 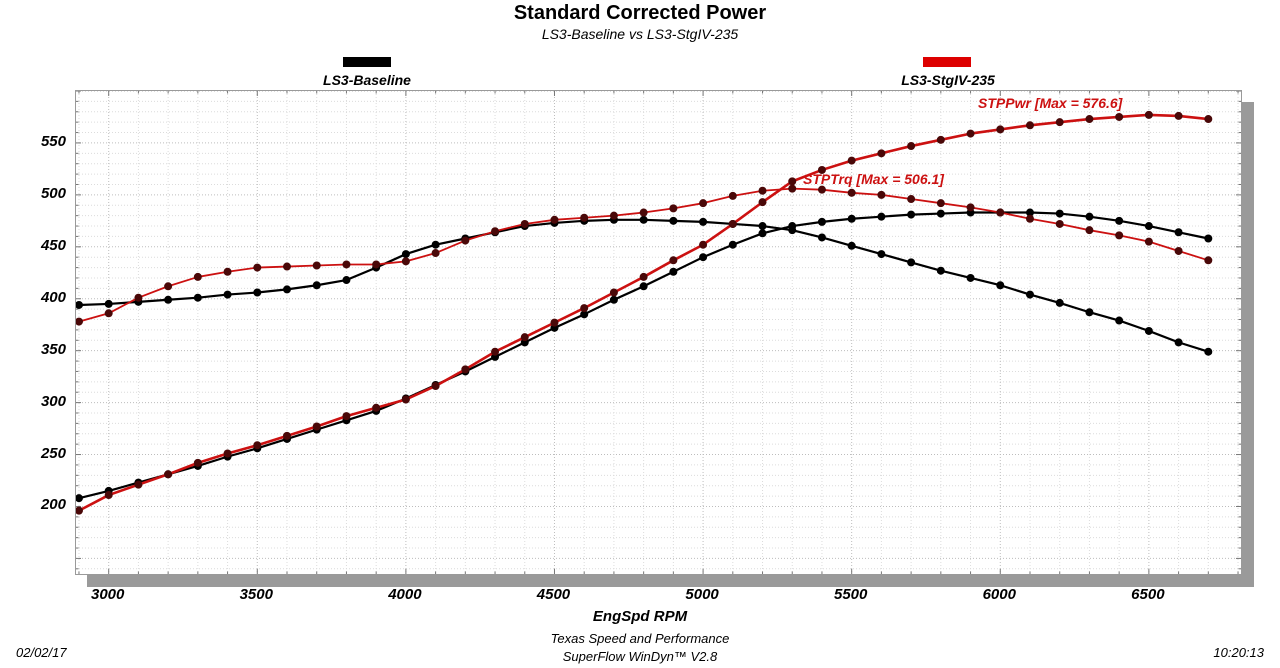 I want to click on legend-label-stgiv: LS3-StgIV-235, so click(x=948, y=80).